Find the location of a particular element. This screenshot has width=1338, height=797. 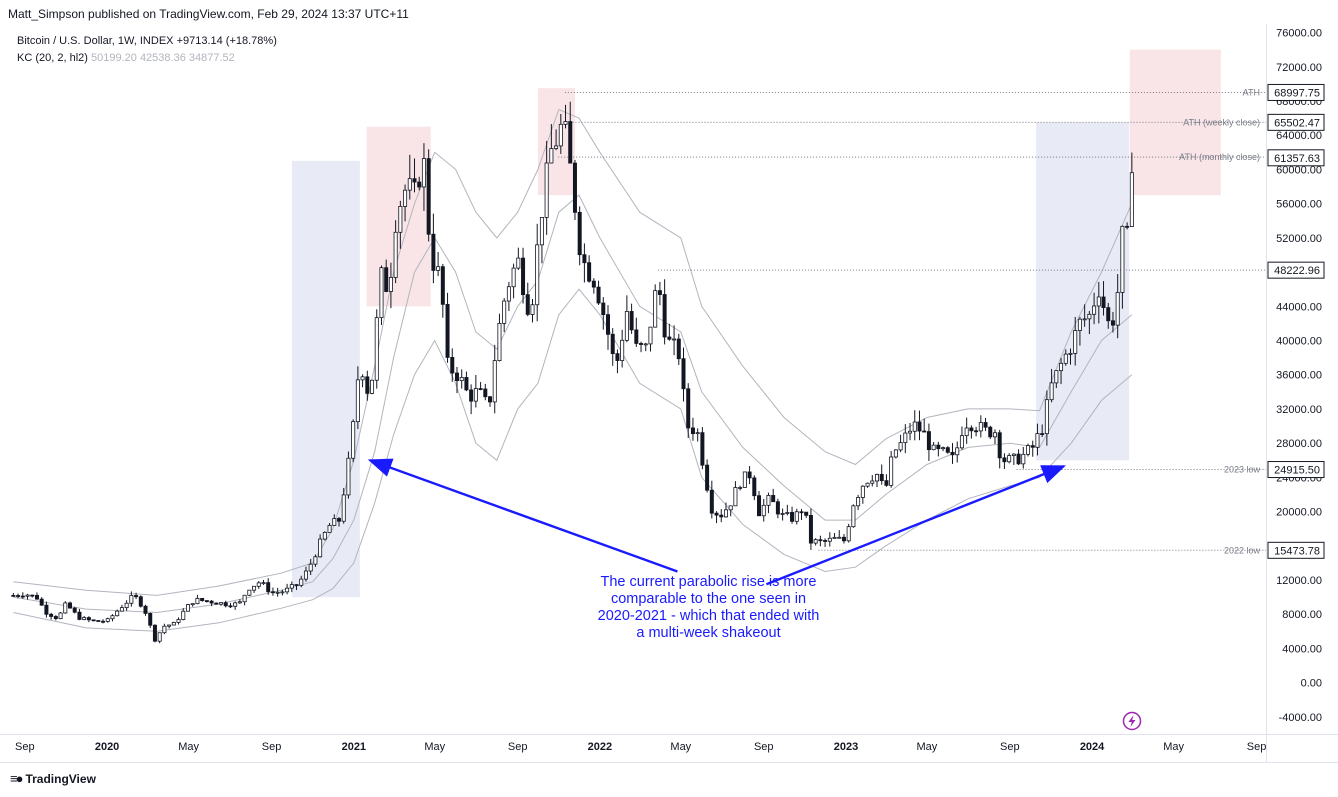

x-tick-label-1: Sep is located at coordinates (25, 747).